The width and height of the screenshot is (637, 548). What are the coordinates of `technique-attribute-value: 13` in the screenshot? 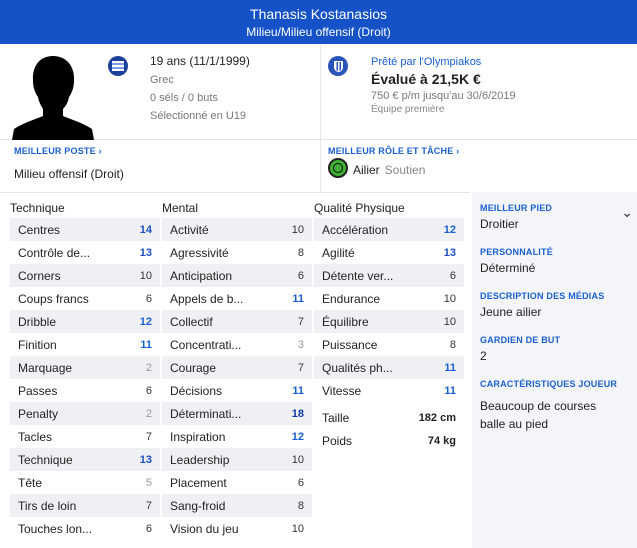 It's located at (145, 459).